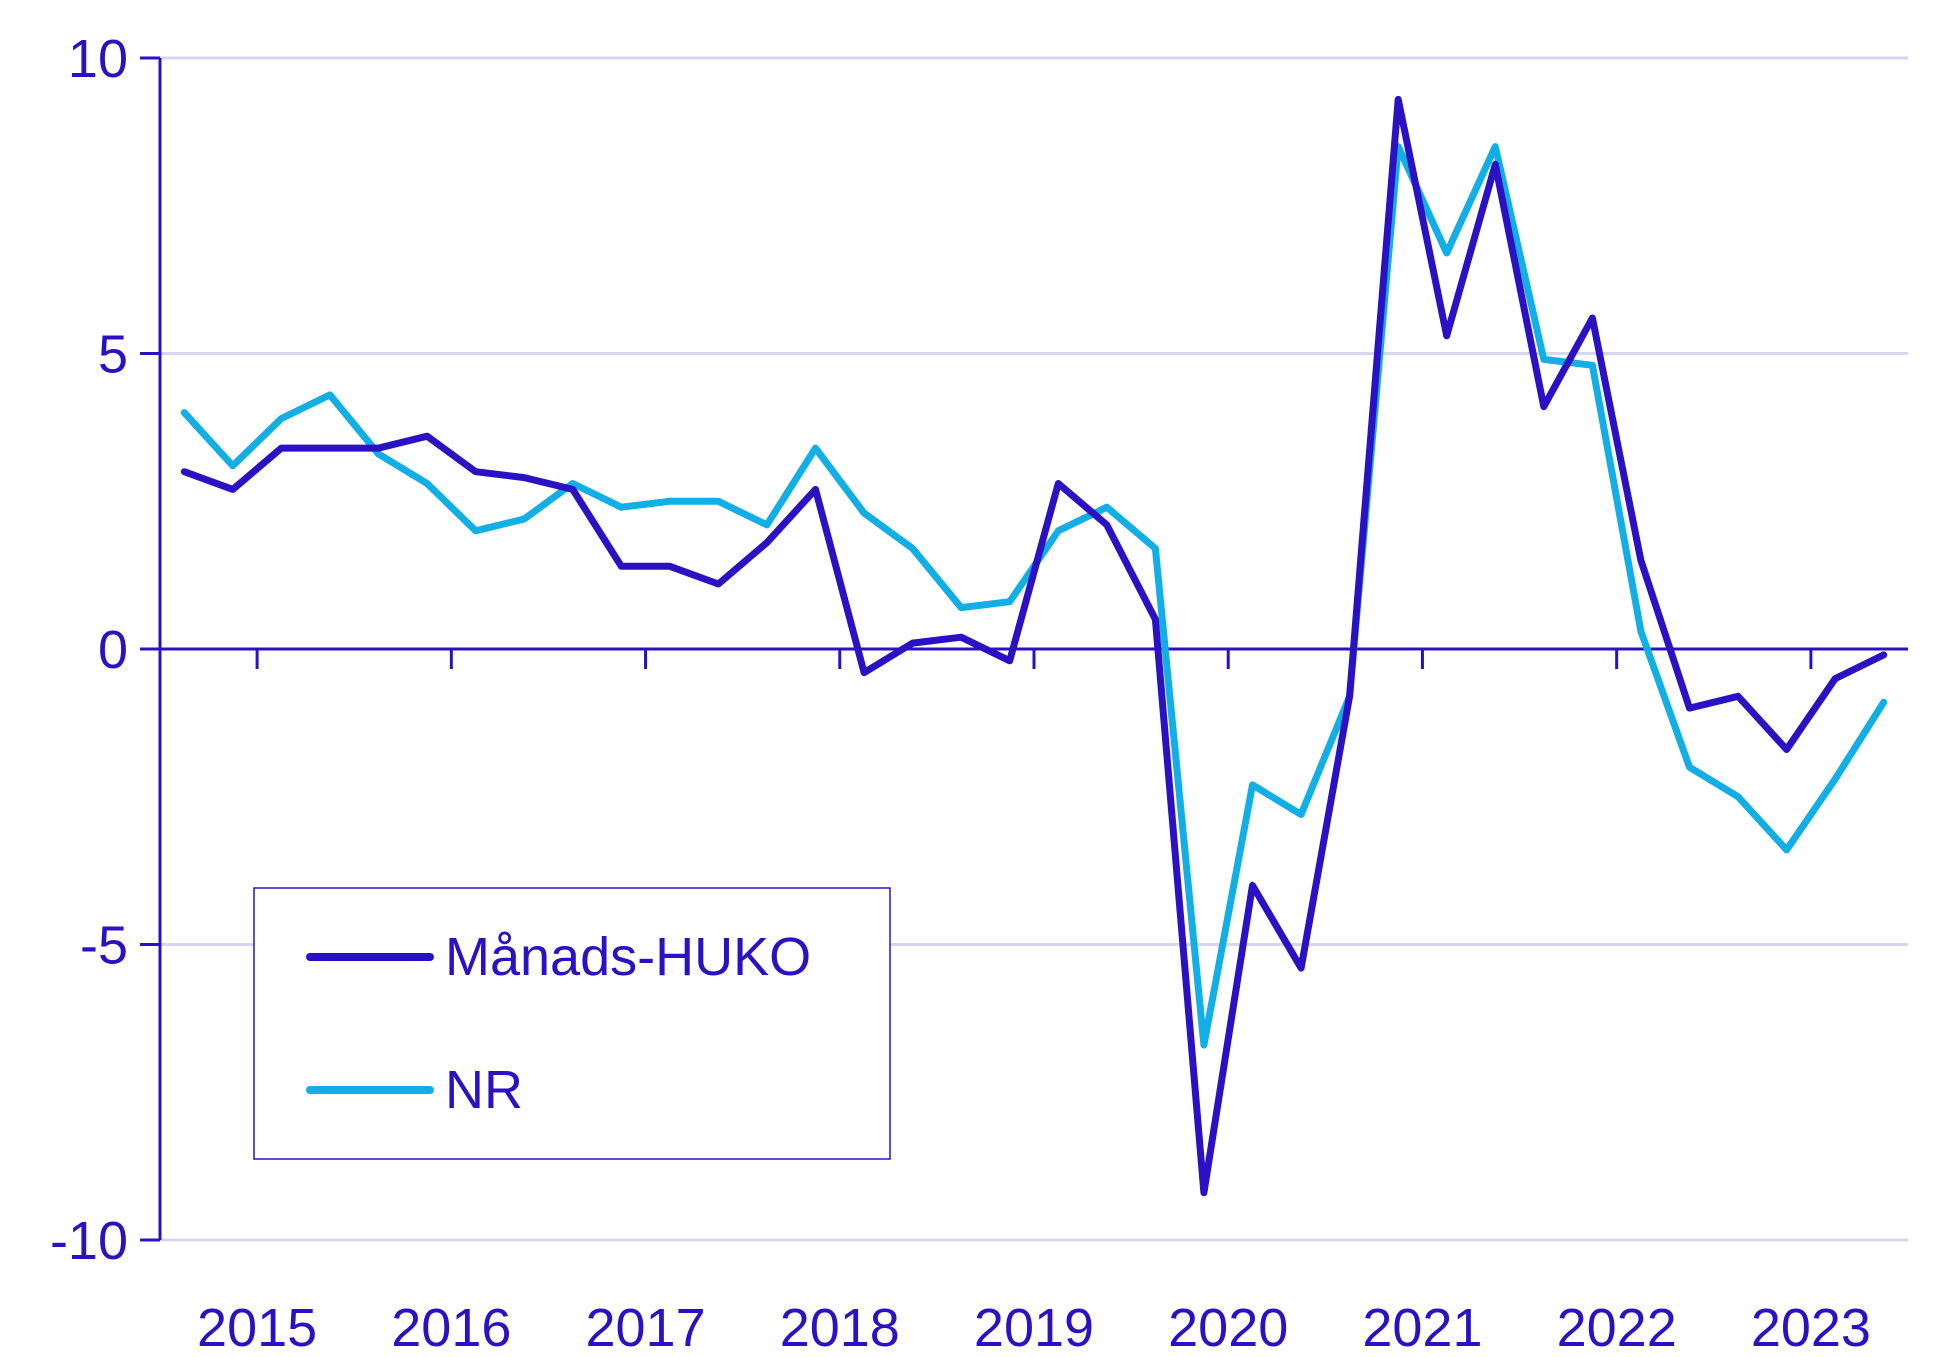  I want to click on y-tick-label: 10, so click(98, 59).